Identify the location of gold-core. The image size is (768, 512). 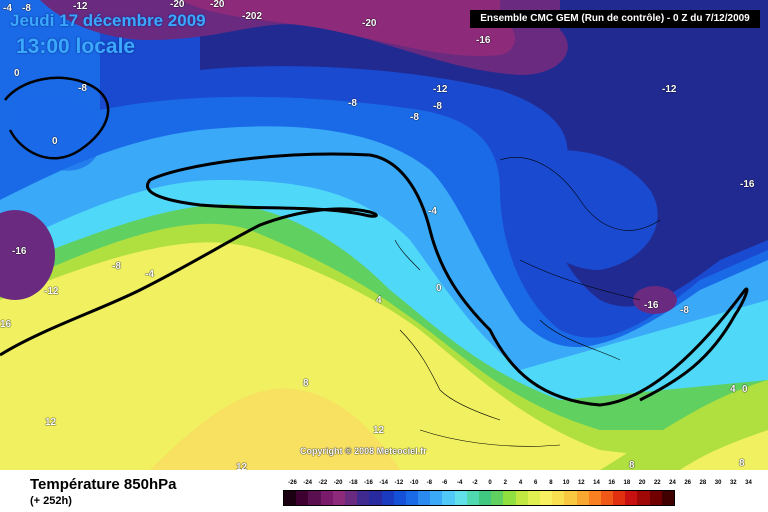
(275, 429).